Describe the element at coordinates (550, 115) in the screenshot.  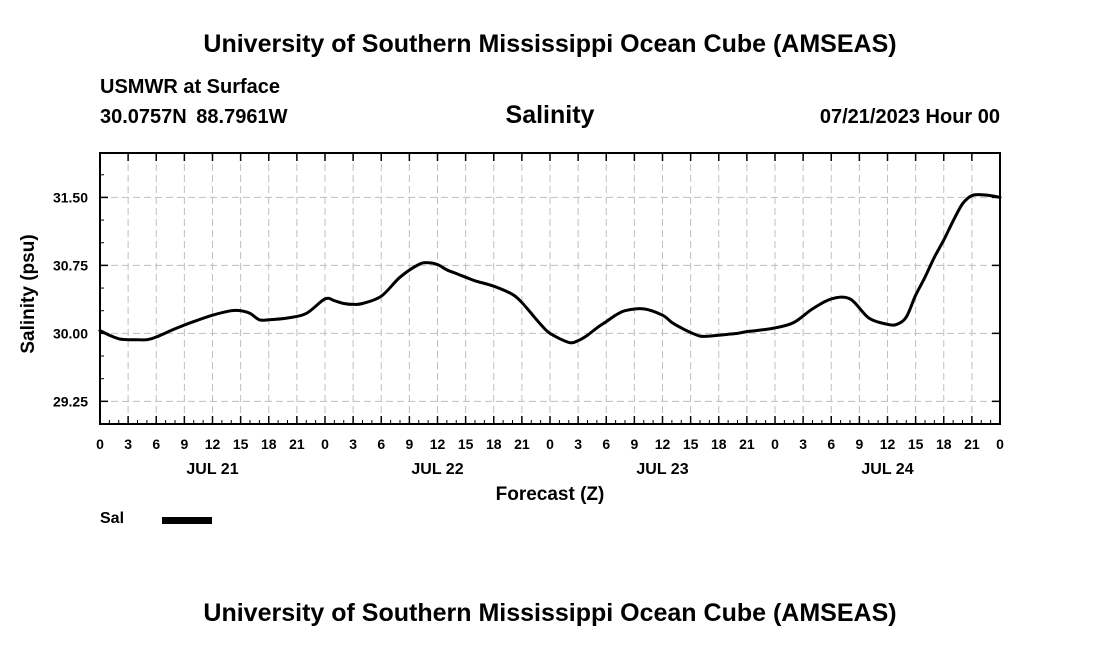
I see `variable-title: Salinity` at that location.